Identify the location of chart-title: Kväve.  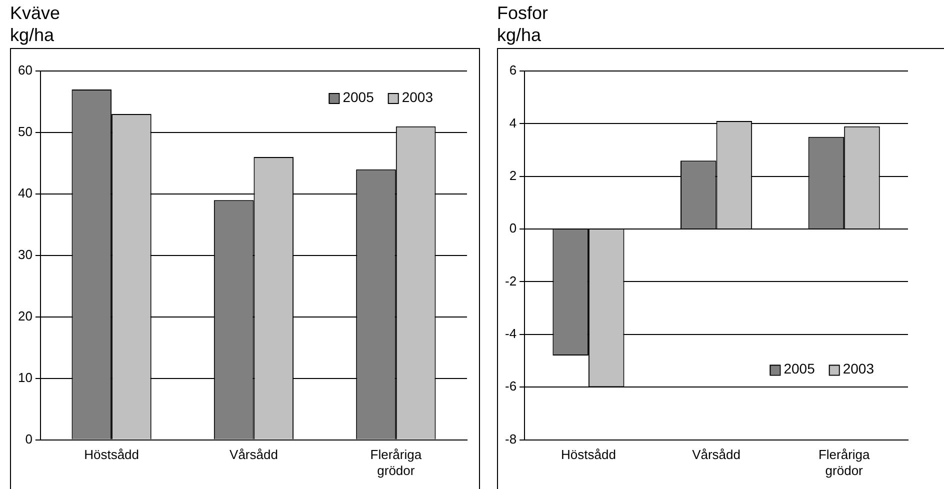
(35, 13).